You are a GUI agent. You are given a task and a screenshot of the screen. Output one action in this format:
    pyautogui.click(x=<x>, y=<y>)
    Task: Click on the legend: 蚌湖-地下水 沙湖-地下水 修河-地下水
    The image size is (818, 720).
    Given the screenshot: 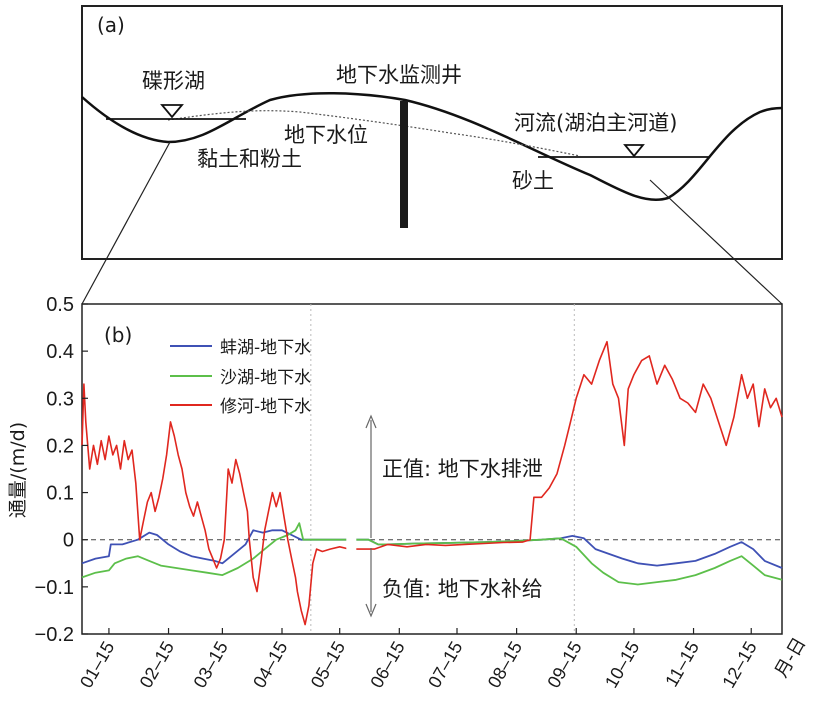 What is the action you would take?
    pyautogui.click(x=240, y=377)
    